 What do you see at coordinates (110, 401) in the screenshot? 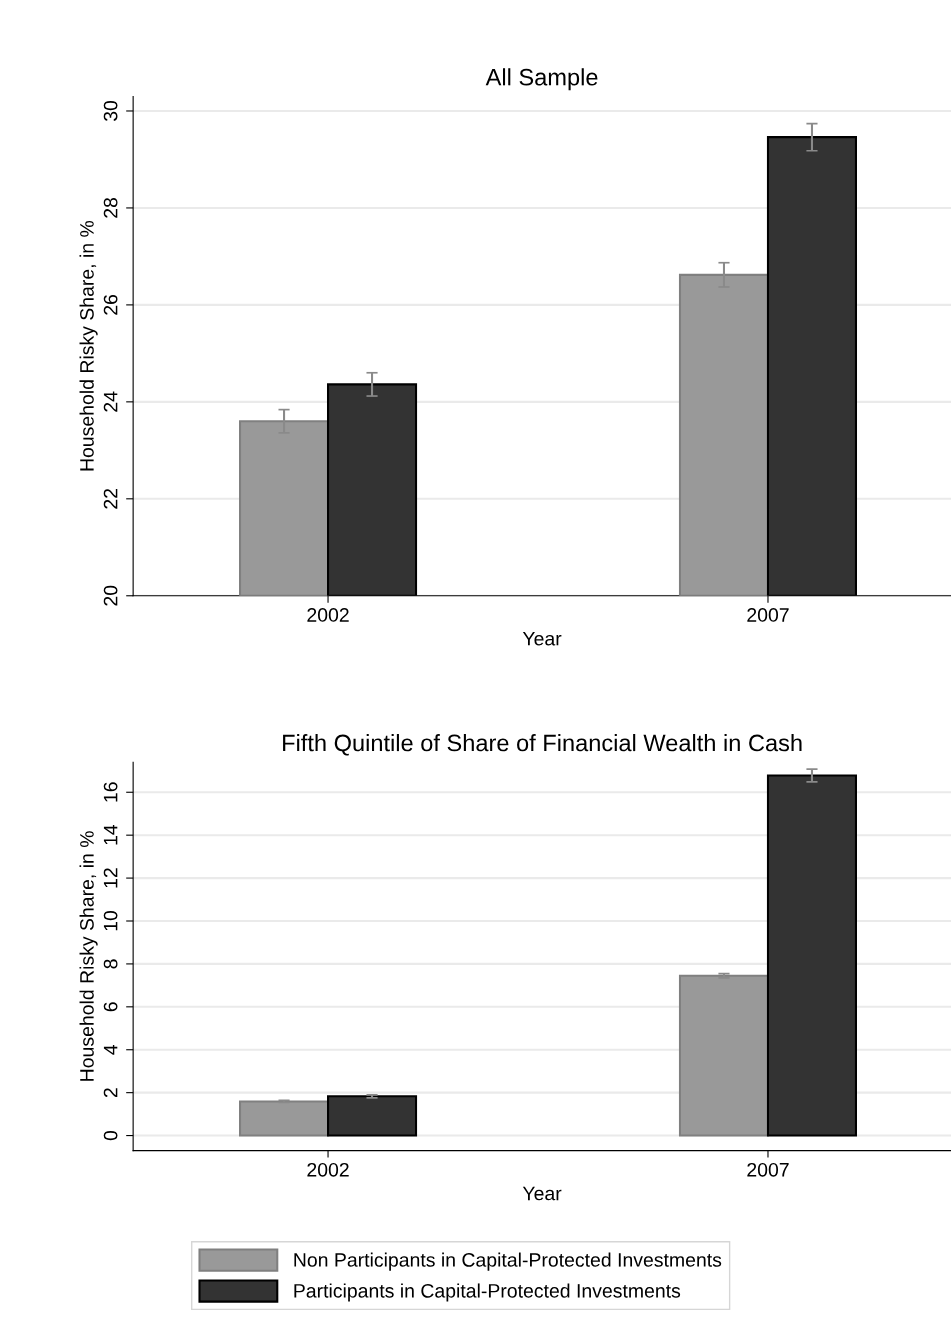
I see `y-tick-label: 24` at bounding box center [110, 401].